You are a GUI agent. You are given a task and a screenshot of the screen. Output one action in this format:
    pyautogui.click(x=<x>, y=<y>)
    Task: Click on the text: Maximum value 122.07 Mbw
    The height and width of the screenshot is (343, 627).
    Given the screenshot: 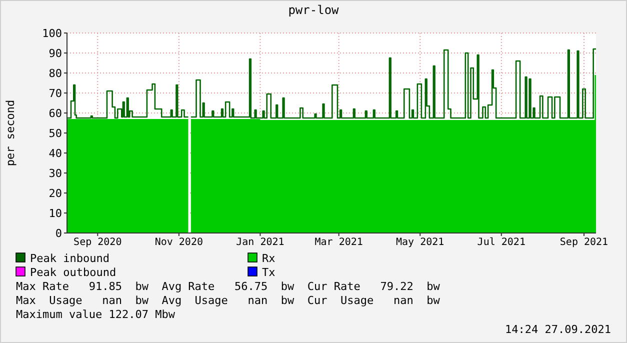 What is the action you would take?
    pyautogui.click(x=96, y=314)
    